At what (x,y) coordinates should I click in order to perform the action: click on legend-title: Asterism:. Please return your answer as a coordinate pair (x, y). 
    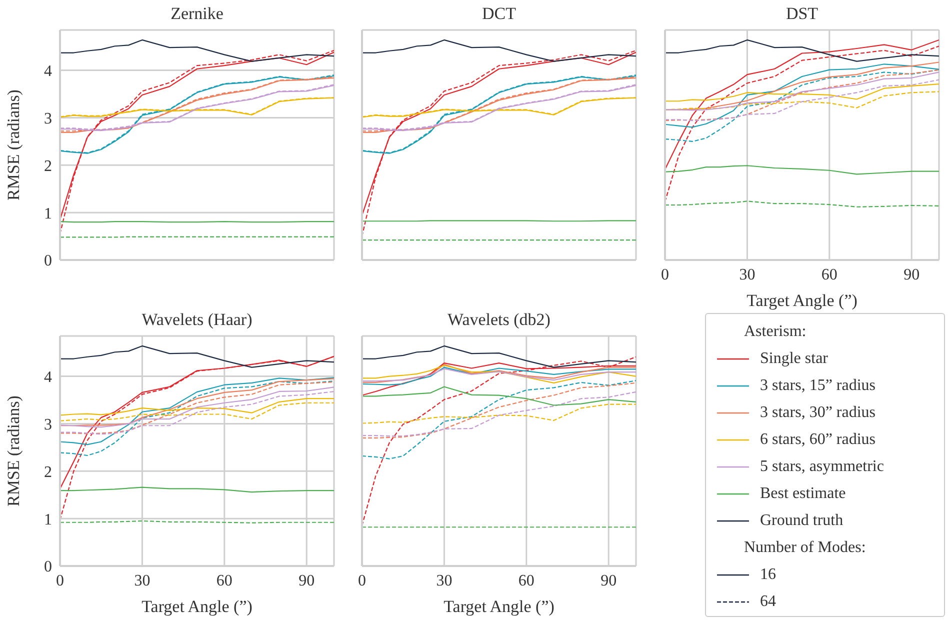
    Looking at the image, I should click on (775, 332).